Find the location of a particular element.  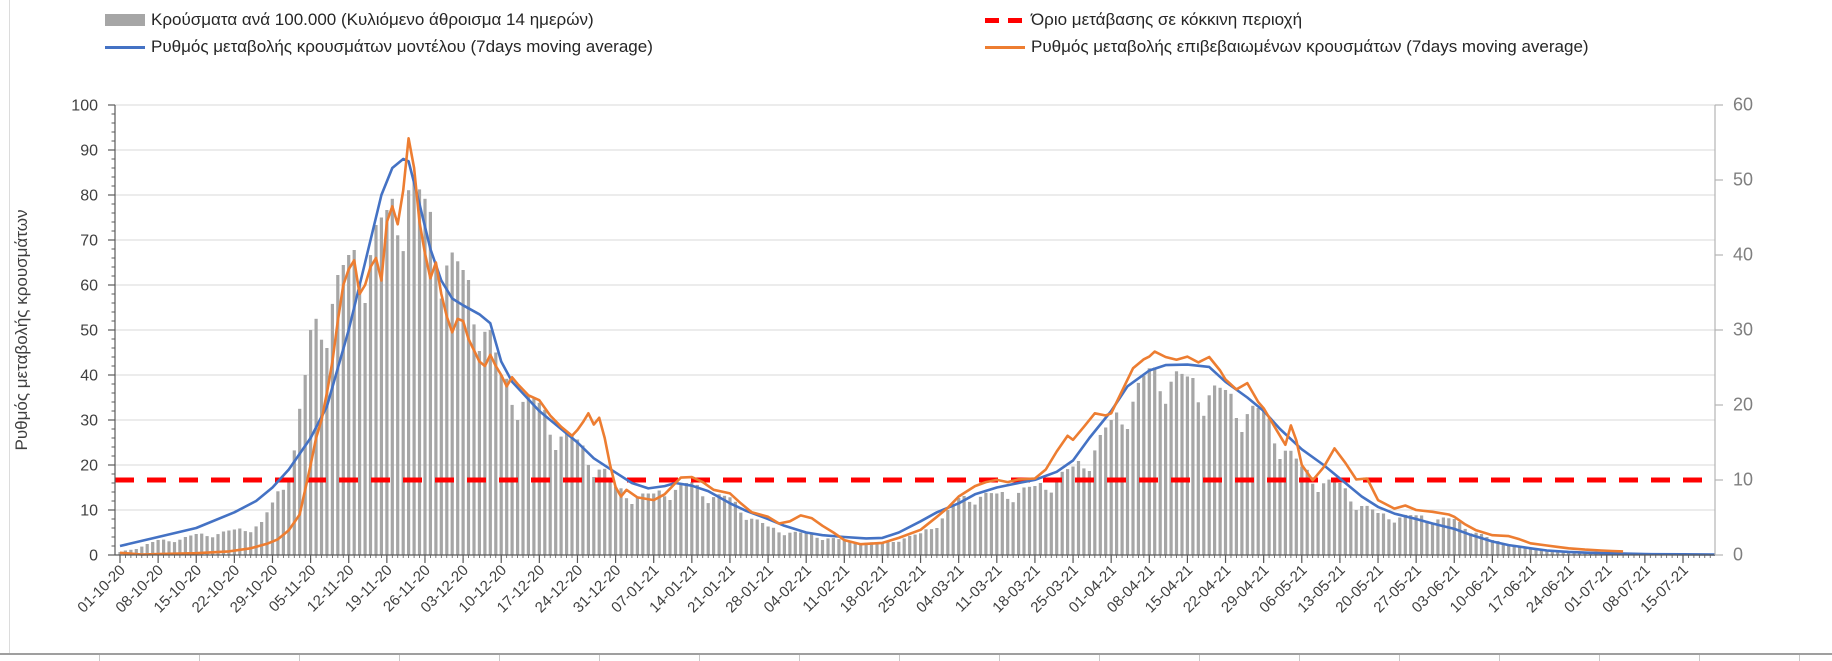

left-axis-tick-label: 50 is located at coordinates (89, 331).